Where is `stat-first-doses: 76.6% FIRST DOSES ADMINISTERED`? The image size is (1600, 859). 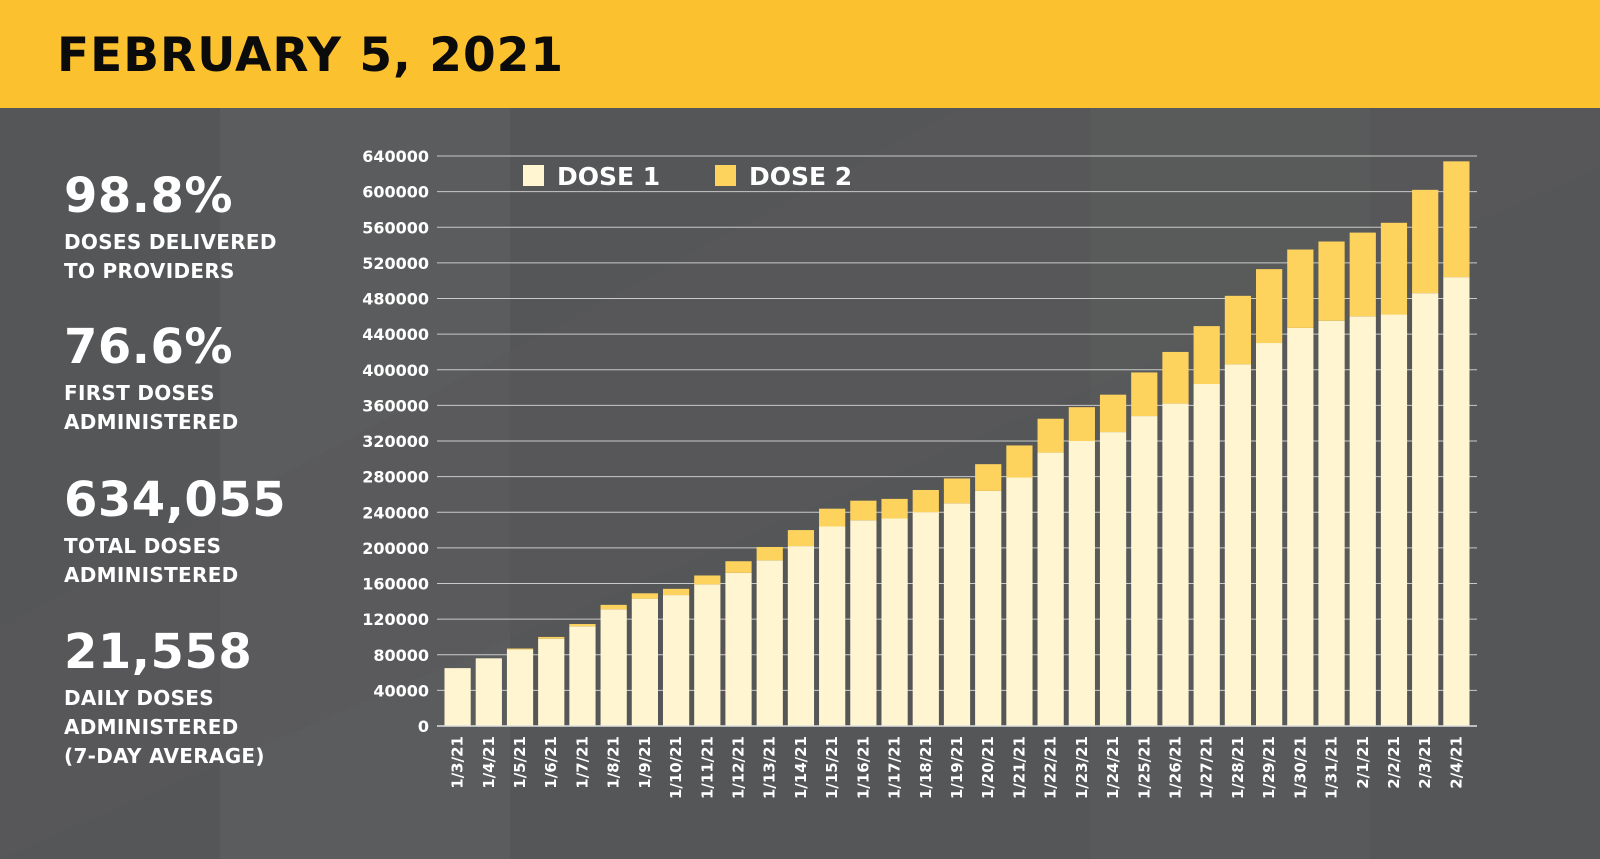
stat-first-doses: 76.6% FIRST DOSES ADMINISTERED is located at coordinates (151, 380).